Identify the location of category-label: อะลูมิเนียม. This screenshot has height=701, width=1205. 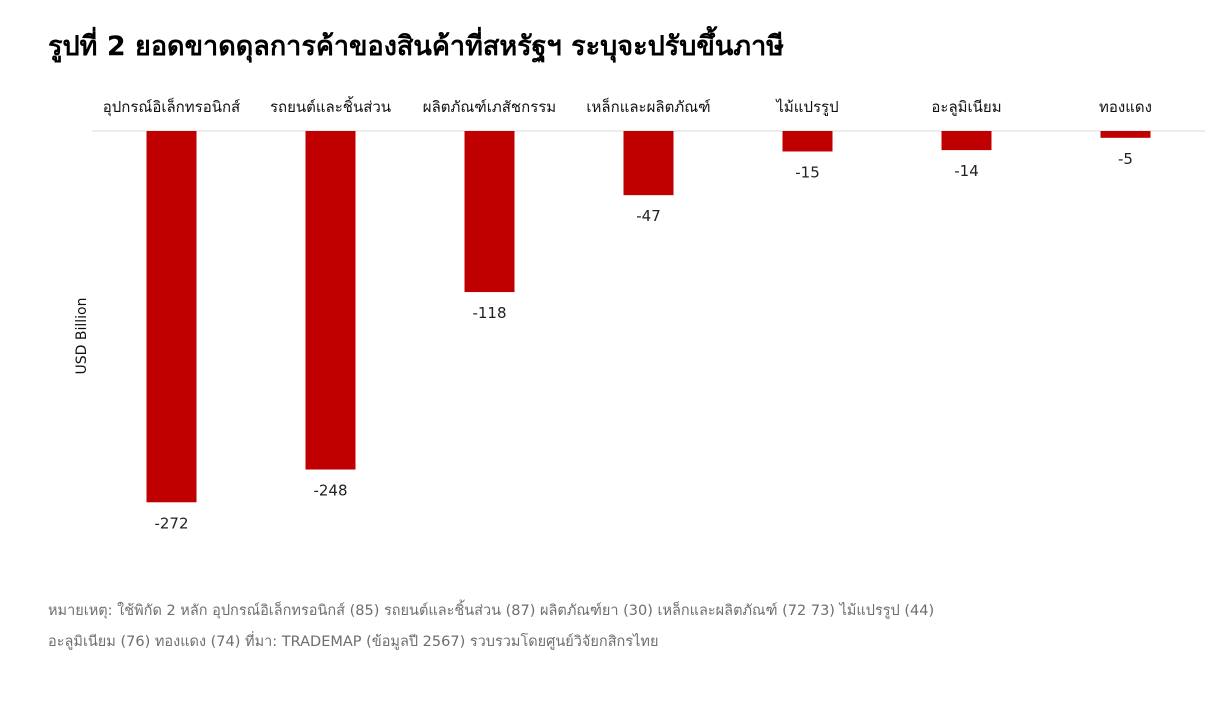
(966, 107).